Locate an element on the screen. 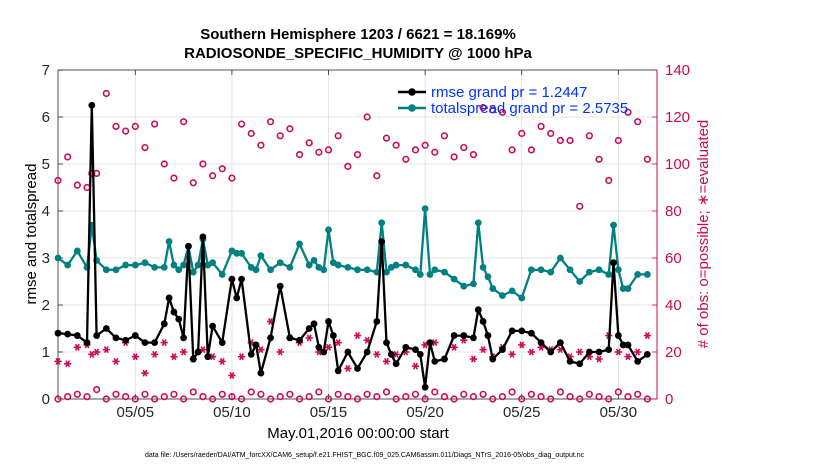 The width and height of the screenshot is (830, 470). y-tick-label-left: 2 is located at coordinates (46, 305).